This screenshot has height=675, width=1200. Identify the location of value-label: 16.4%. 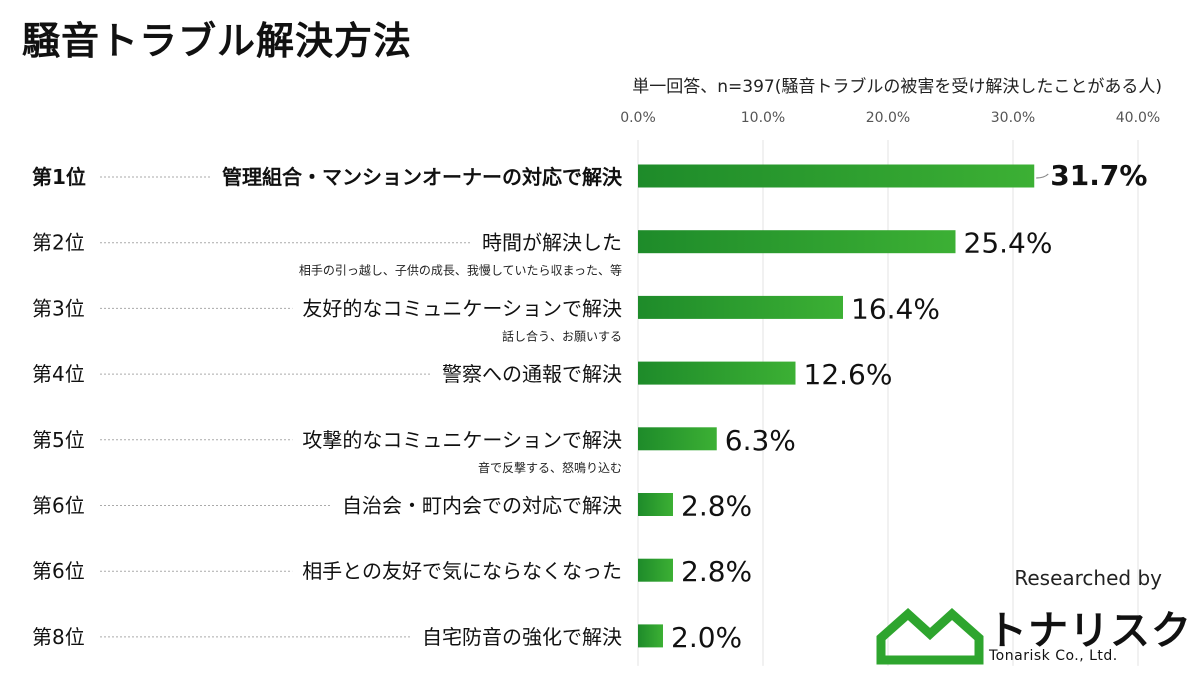
(895, 308).